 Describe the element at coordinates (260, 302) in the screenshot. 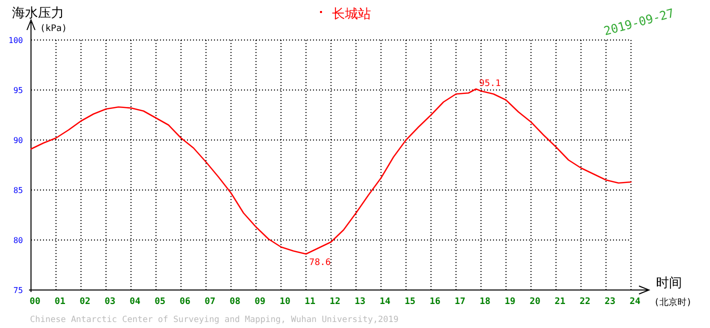

I see `x-tick-label: 09` at that location.